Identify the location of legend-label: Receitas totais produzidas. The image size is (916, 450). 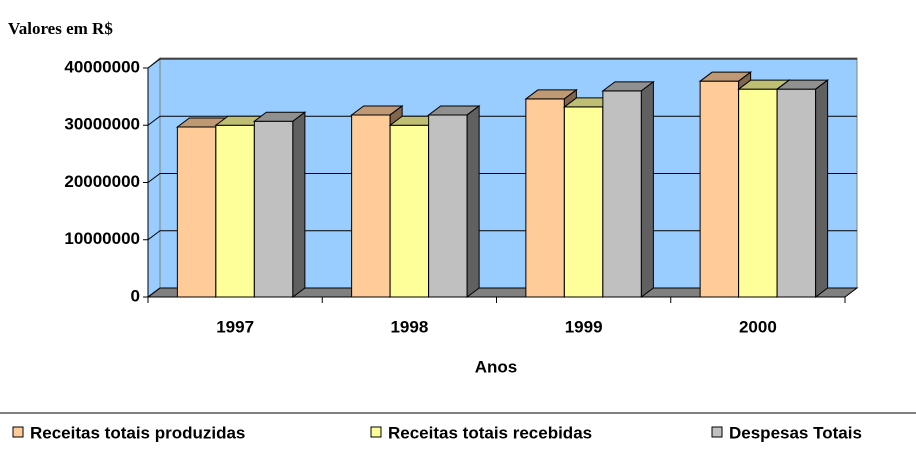
(137, 432).